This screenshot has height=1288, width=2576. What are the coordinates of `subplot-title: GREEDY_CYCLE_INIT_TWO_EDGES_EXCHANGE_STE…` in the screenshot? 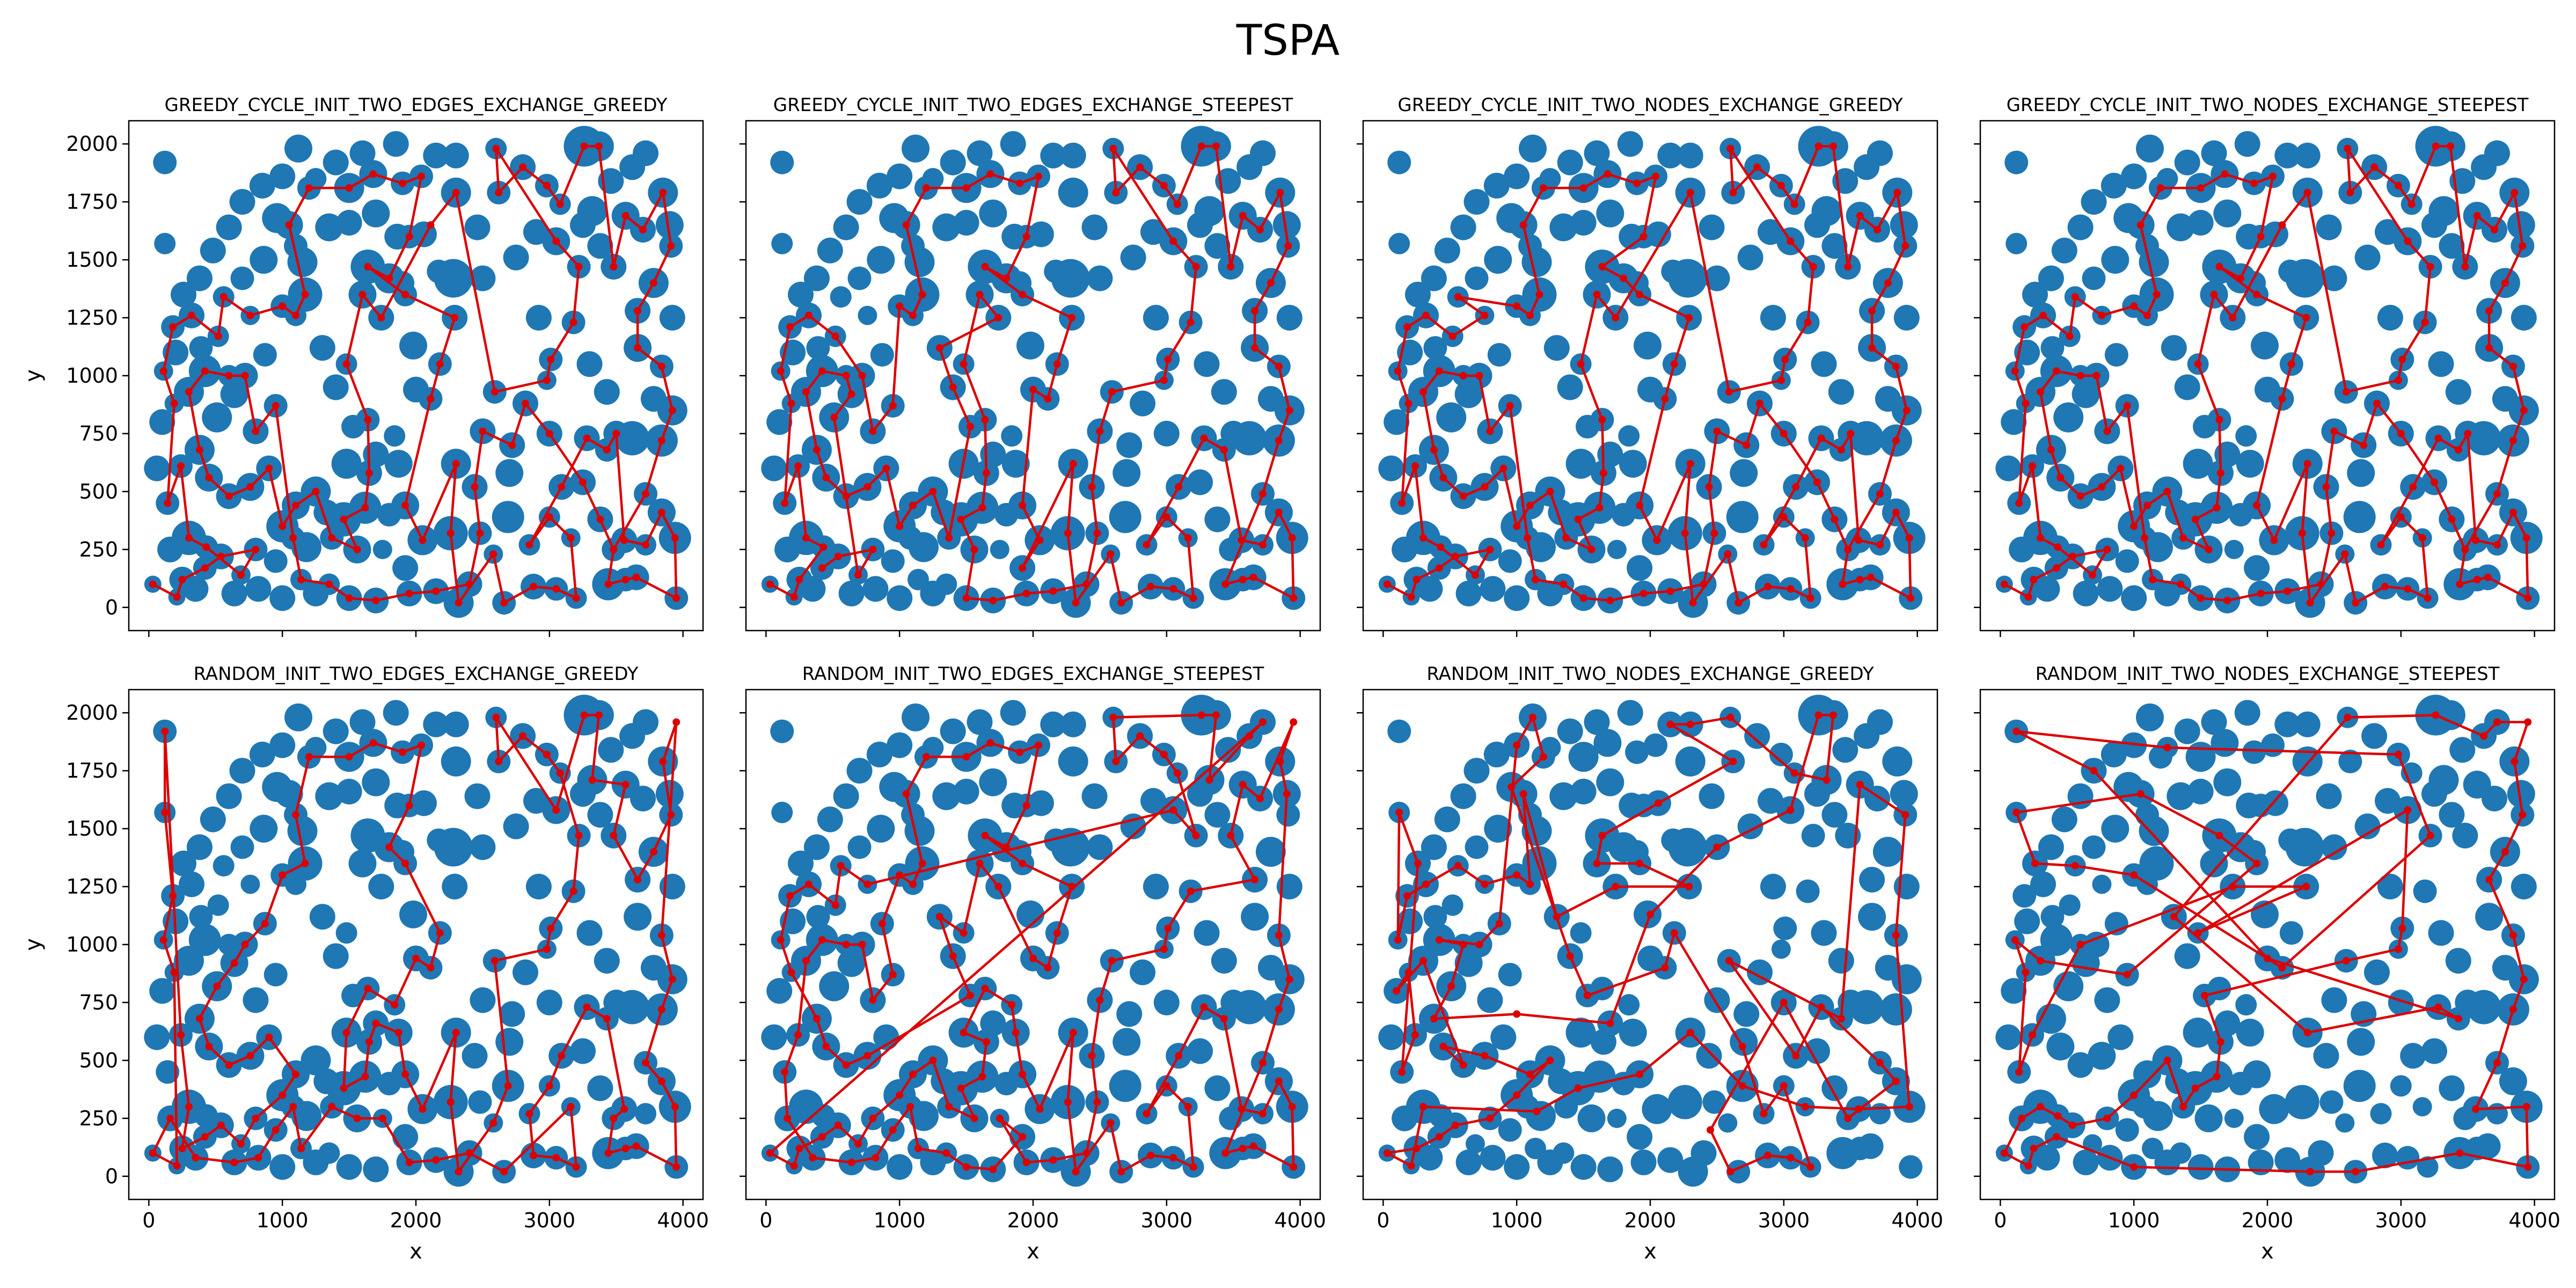 It's located at (1033, 105).